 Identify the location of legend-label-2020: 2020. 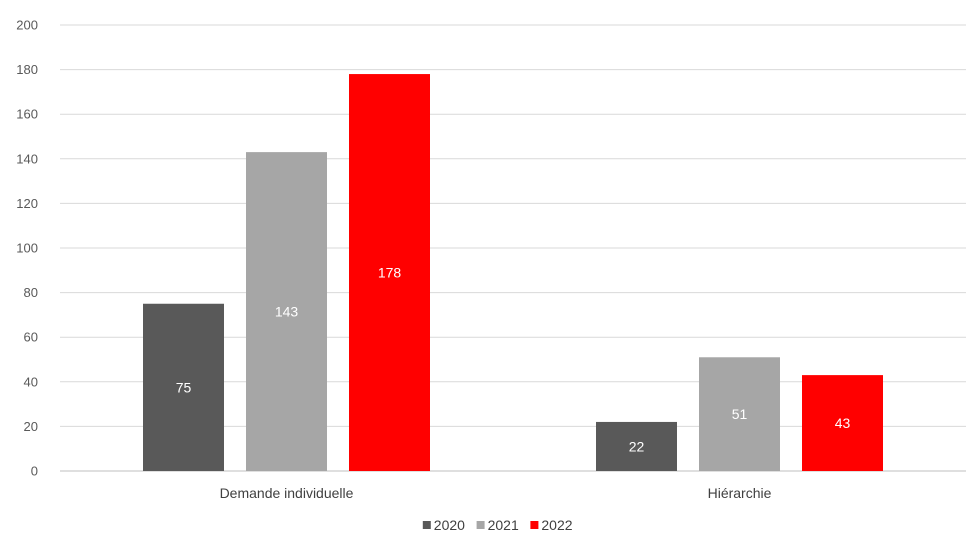
(449, 525).